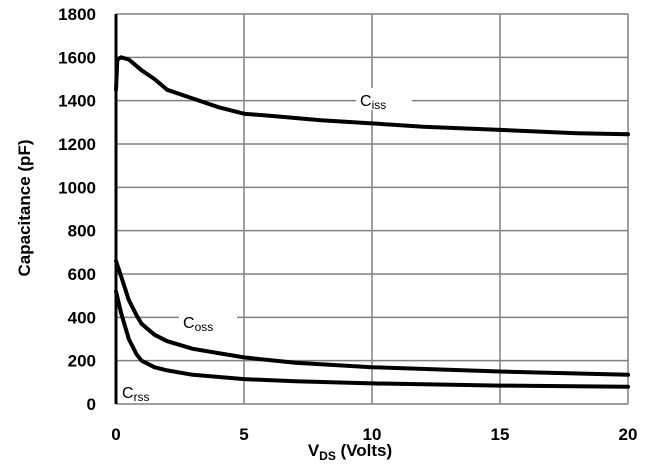  I want to click on y-tick-label: 1000, so click(77, 187).